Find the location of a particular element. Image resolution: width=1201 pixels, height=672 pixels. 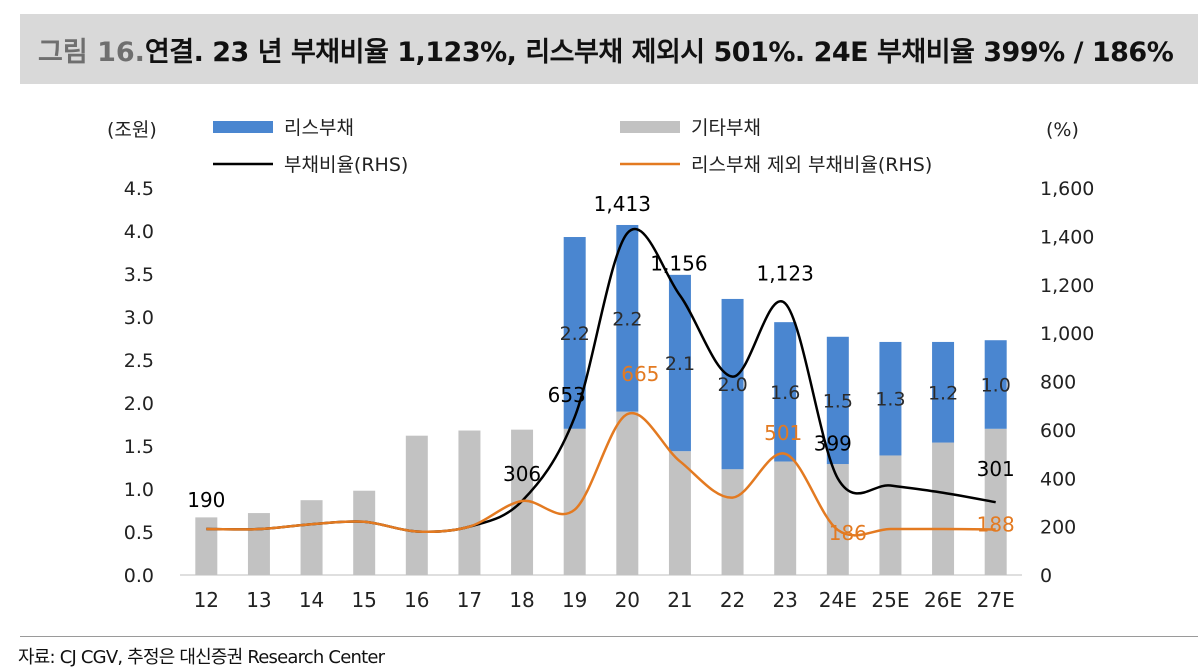

bar-value-label: 1.6 is located at coordinates (785, 393).